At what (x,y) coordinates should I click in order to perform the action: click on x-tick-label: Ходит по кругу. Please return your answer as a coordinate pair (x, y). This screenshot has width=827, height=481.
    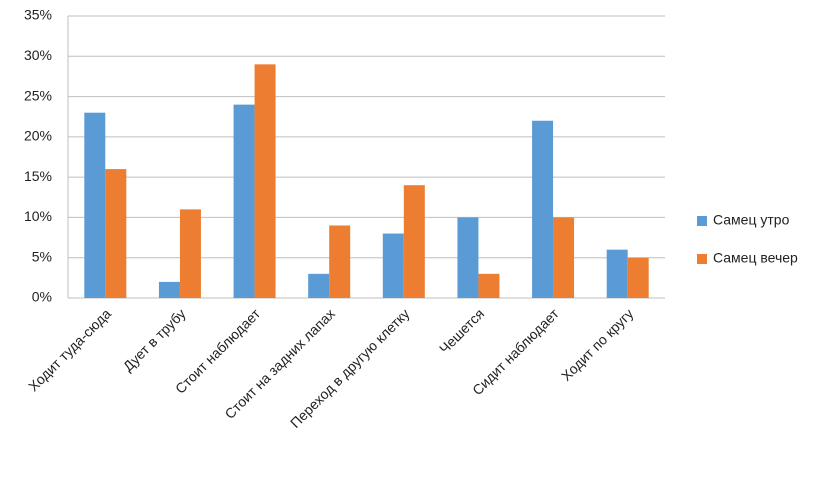
    Looking at the image, I should click on (597, 344).